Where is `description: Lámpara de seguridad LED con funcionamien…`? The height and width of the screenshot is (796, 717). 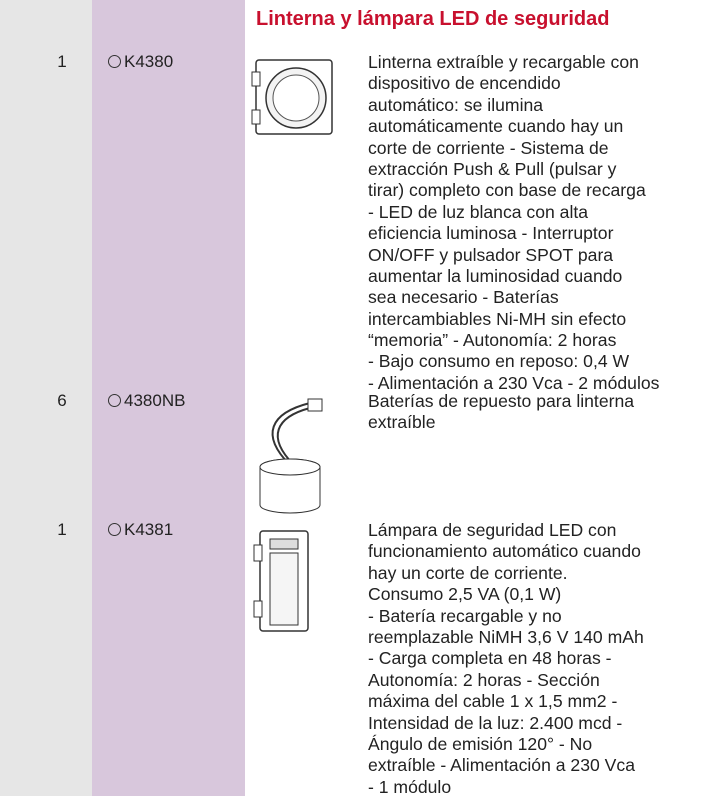 description: Lámpara de seguridad LED con funcionamien… is located at coordinates (506, 658).